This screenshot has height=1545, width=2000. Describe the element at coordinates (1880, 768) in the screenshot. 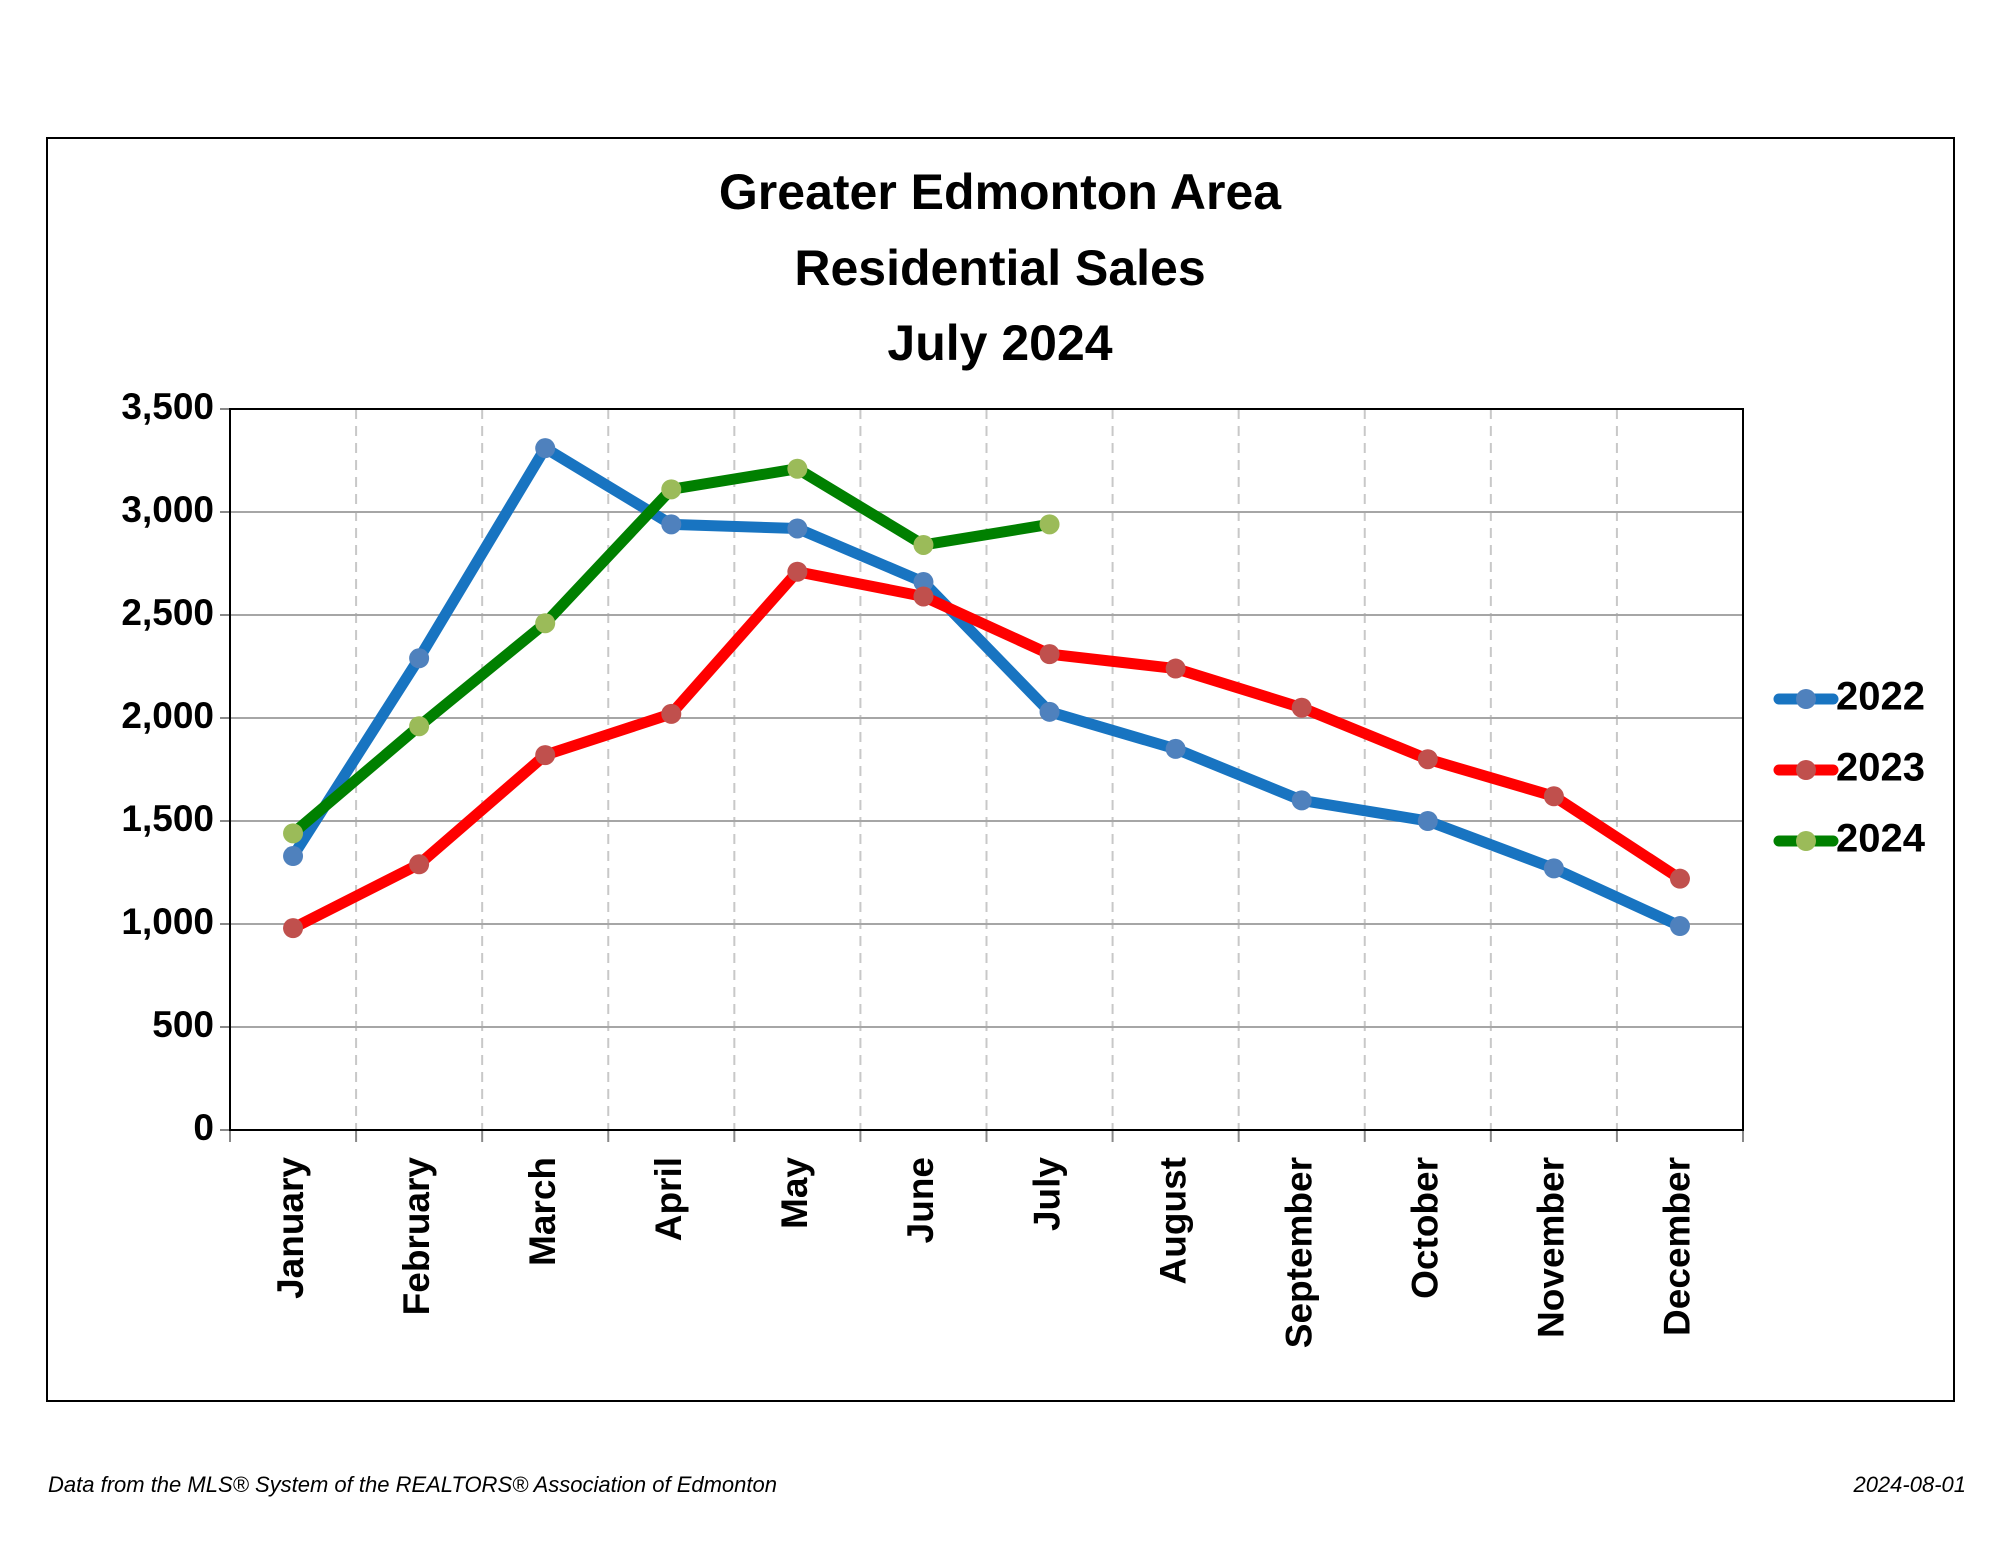

I see `legend-label: 2023` at that location.